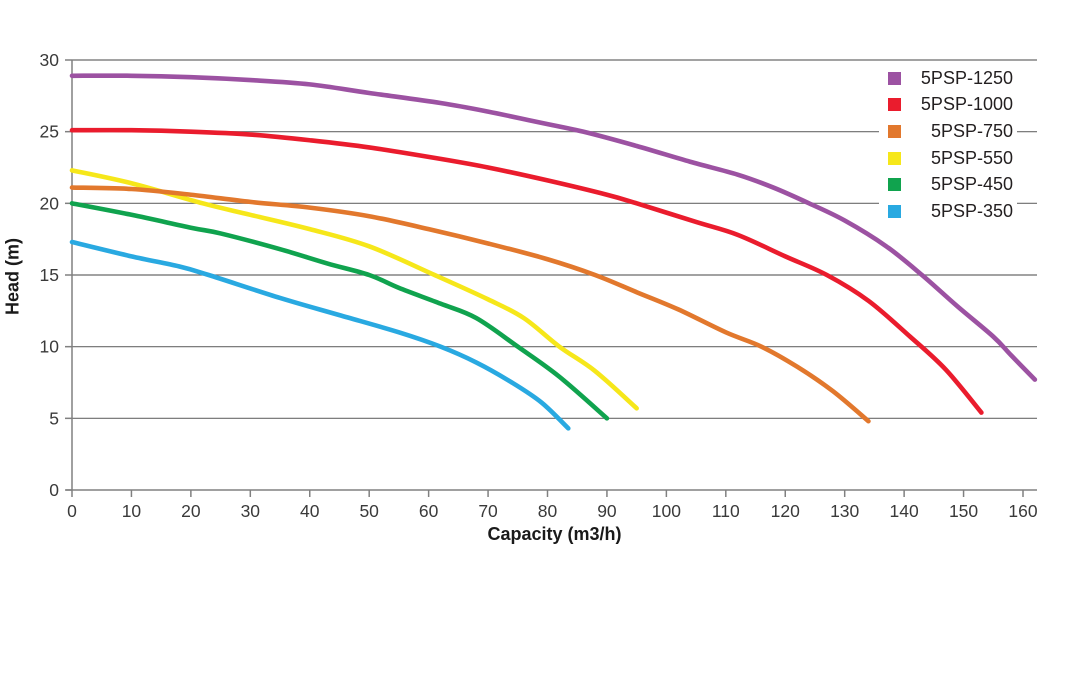  Describe the element at coordinates (72, 511) in the screenshot. I see `x-tick-label-0: 0` at that location.